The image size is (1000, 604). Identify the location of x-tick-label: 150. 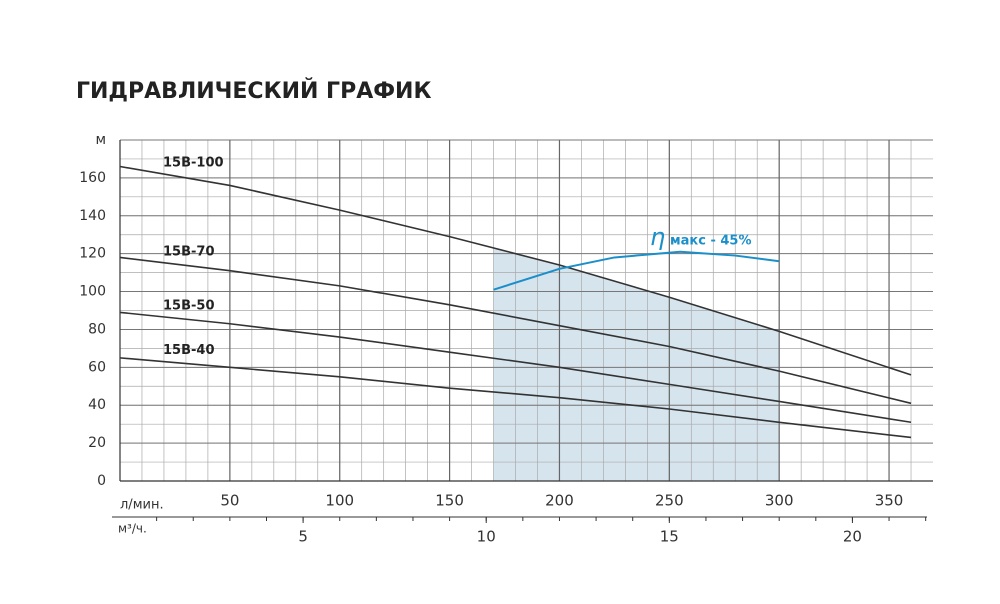
(449, 501).